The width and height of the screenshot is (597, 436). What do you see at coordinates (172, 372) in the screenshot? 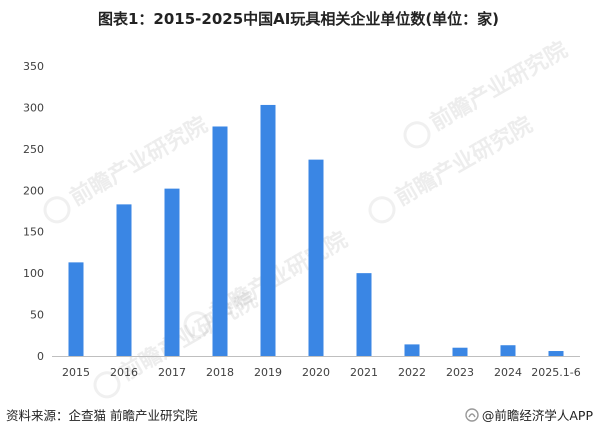
I see `x-tick-label: 2017` at bounding box center [172, 372].